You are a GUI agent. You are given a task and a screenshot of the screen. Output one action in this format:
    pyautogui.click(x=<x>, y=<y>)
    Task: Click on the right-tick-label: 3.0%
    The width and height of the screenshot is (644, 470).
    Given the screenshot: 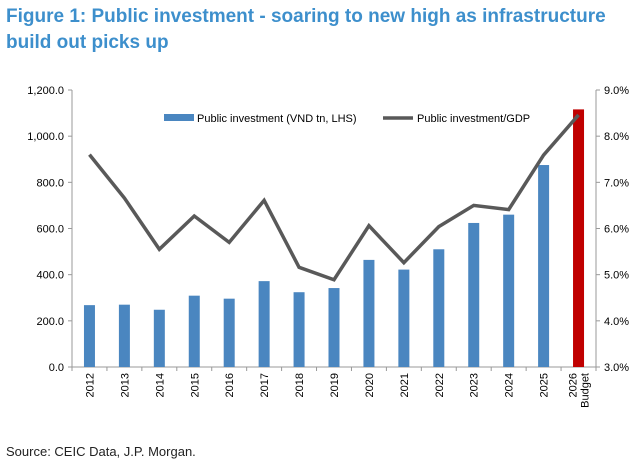 What is the action you would take?
    pyautogui.click(x=616, y=368)
    